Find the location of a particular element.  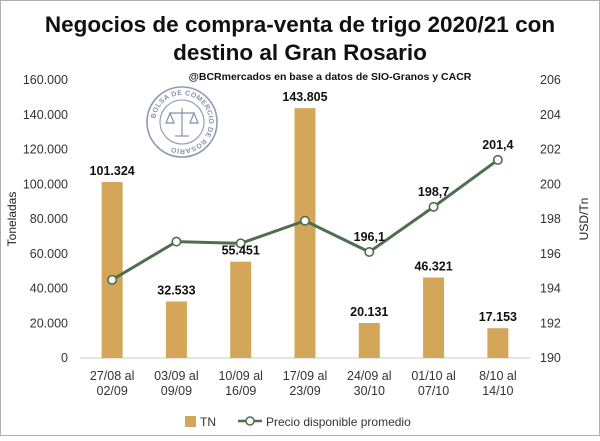

y-axis-left-title: Toneladas is located at coordinates (12, 219).